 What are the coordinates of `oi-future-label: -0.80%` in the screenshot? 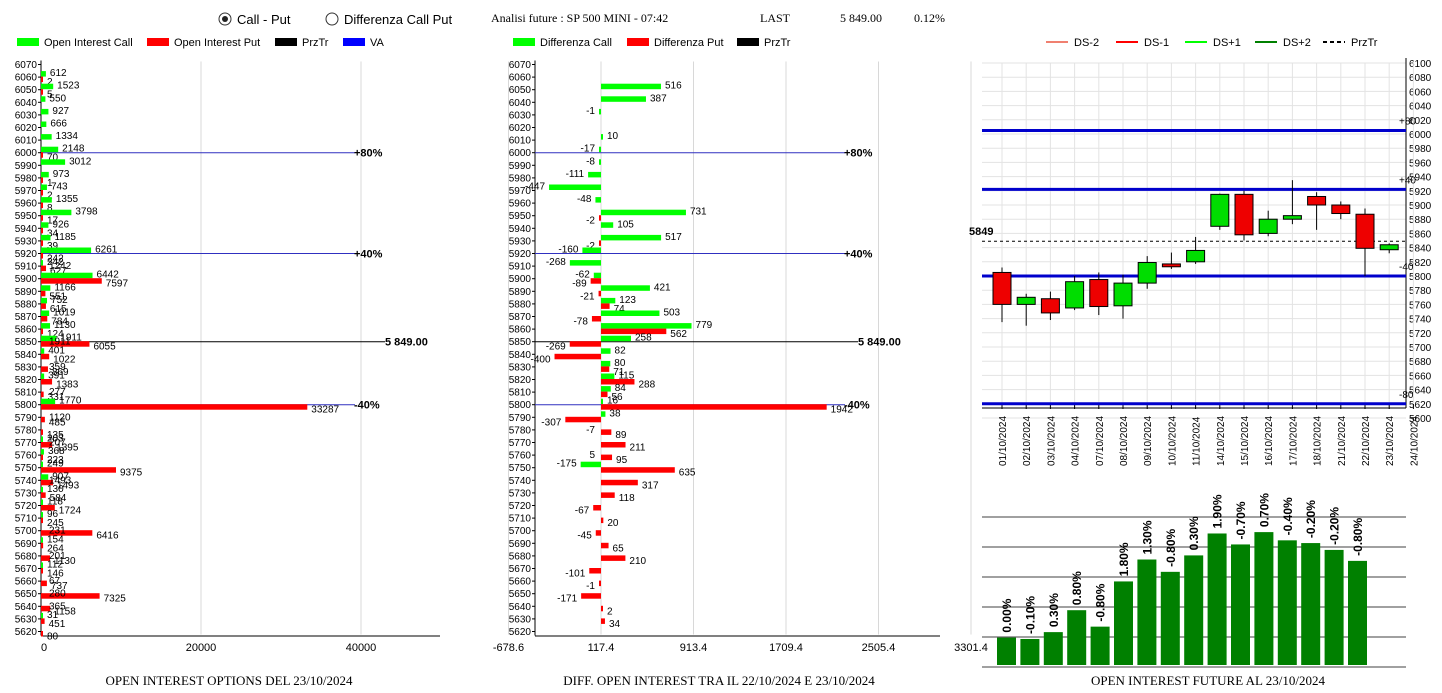 It's located at (1171, 547).